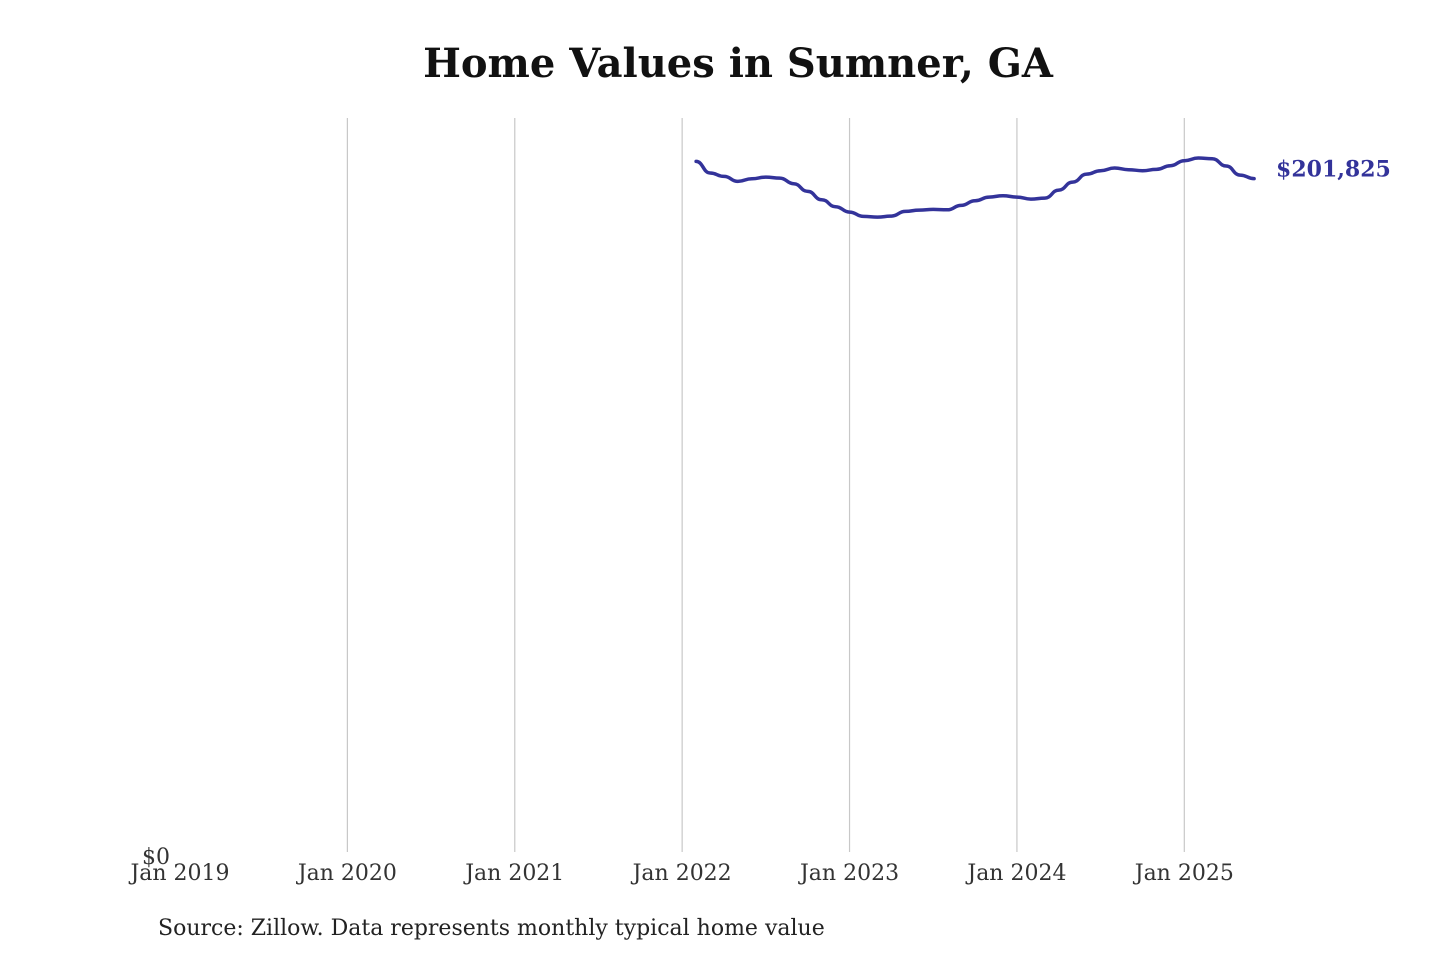  I want to click on x-tick-label: Jan 2025, so click(1183, 873).